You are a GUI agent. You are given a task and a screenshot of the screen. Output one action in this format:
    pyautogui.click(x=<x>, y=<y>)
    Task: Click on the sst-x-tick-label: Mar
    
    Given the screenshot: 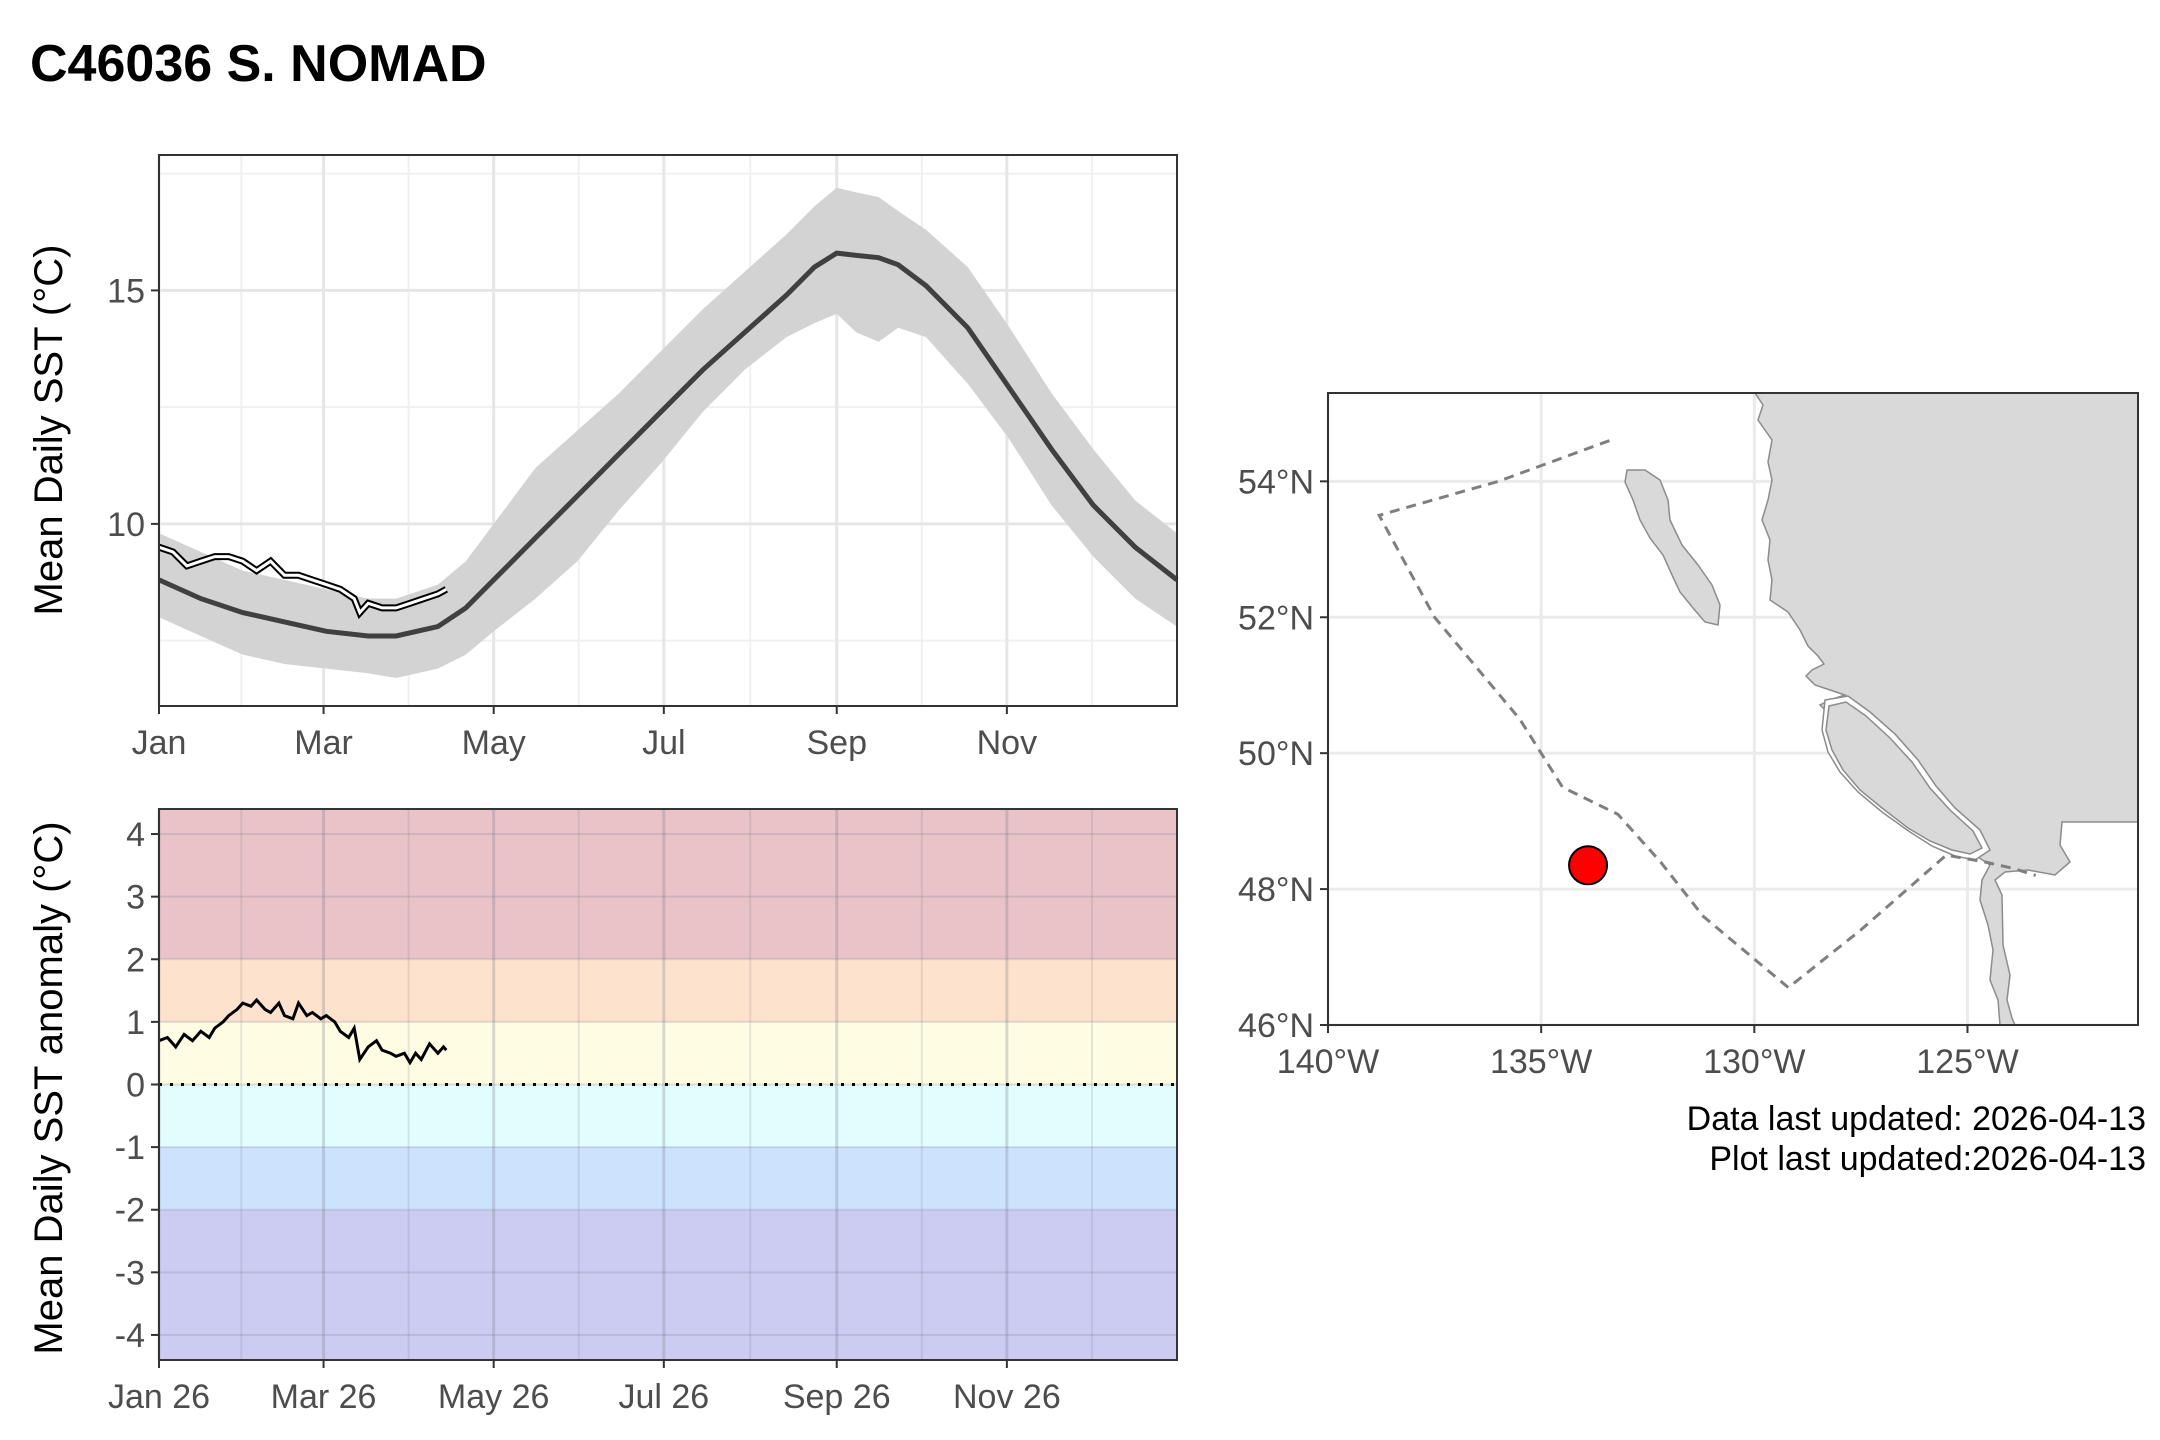 What is the action you would take?
    pyautogui.click(x=323, y=743)
    